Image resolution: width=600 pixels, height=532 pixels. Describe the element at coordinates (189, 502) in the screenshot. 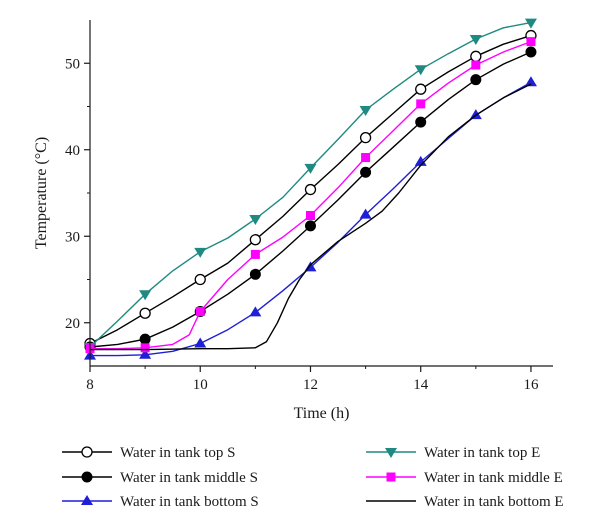

I see `legend-label: Water in tank bottom S` at that location.